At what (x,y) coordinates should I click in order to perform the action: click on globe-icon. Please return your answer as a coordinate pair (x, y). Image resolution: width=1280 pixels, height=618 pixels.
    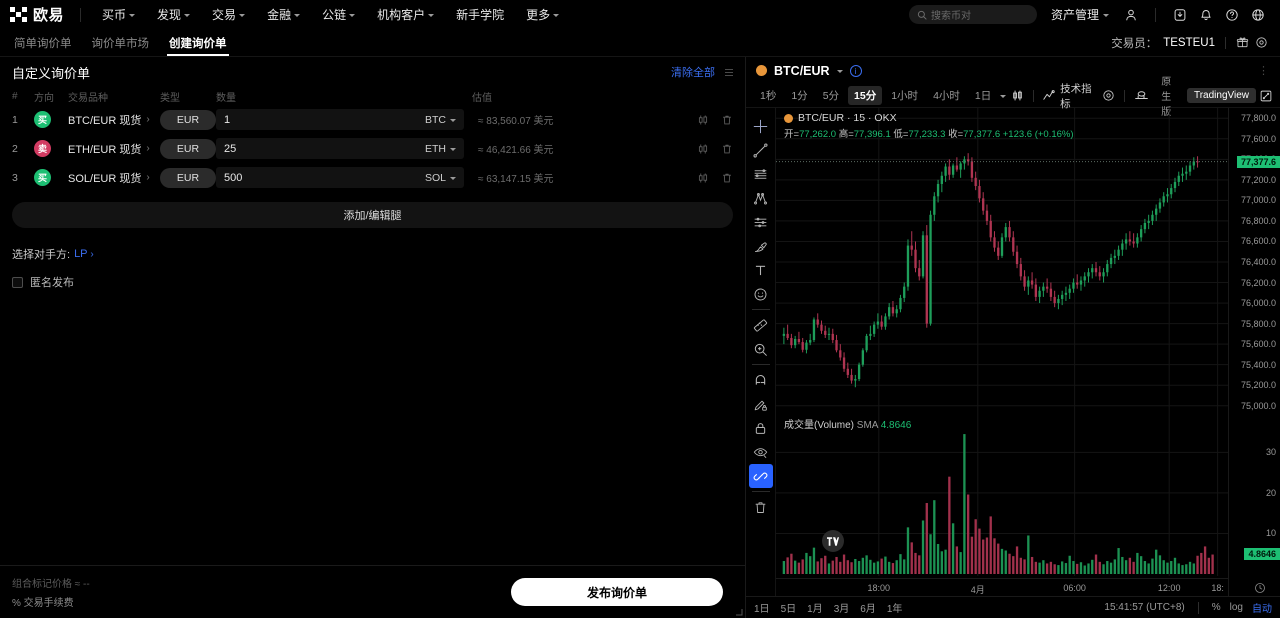
    Looking at the image, I should click on (1258, 15).